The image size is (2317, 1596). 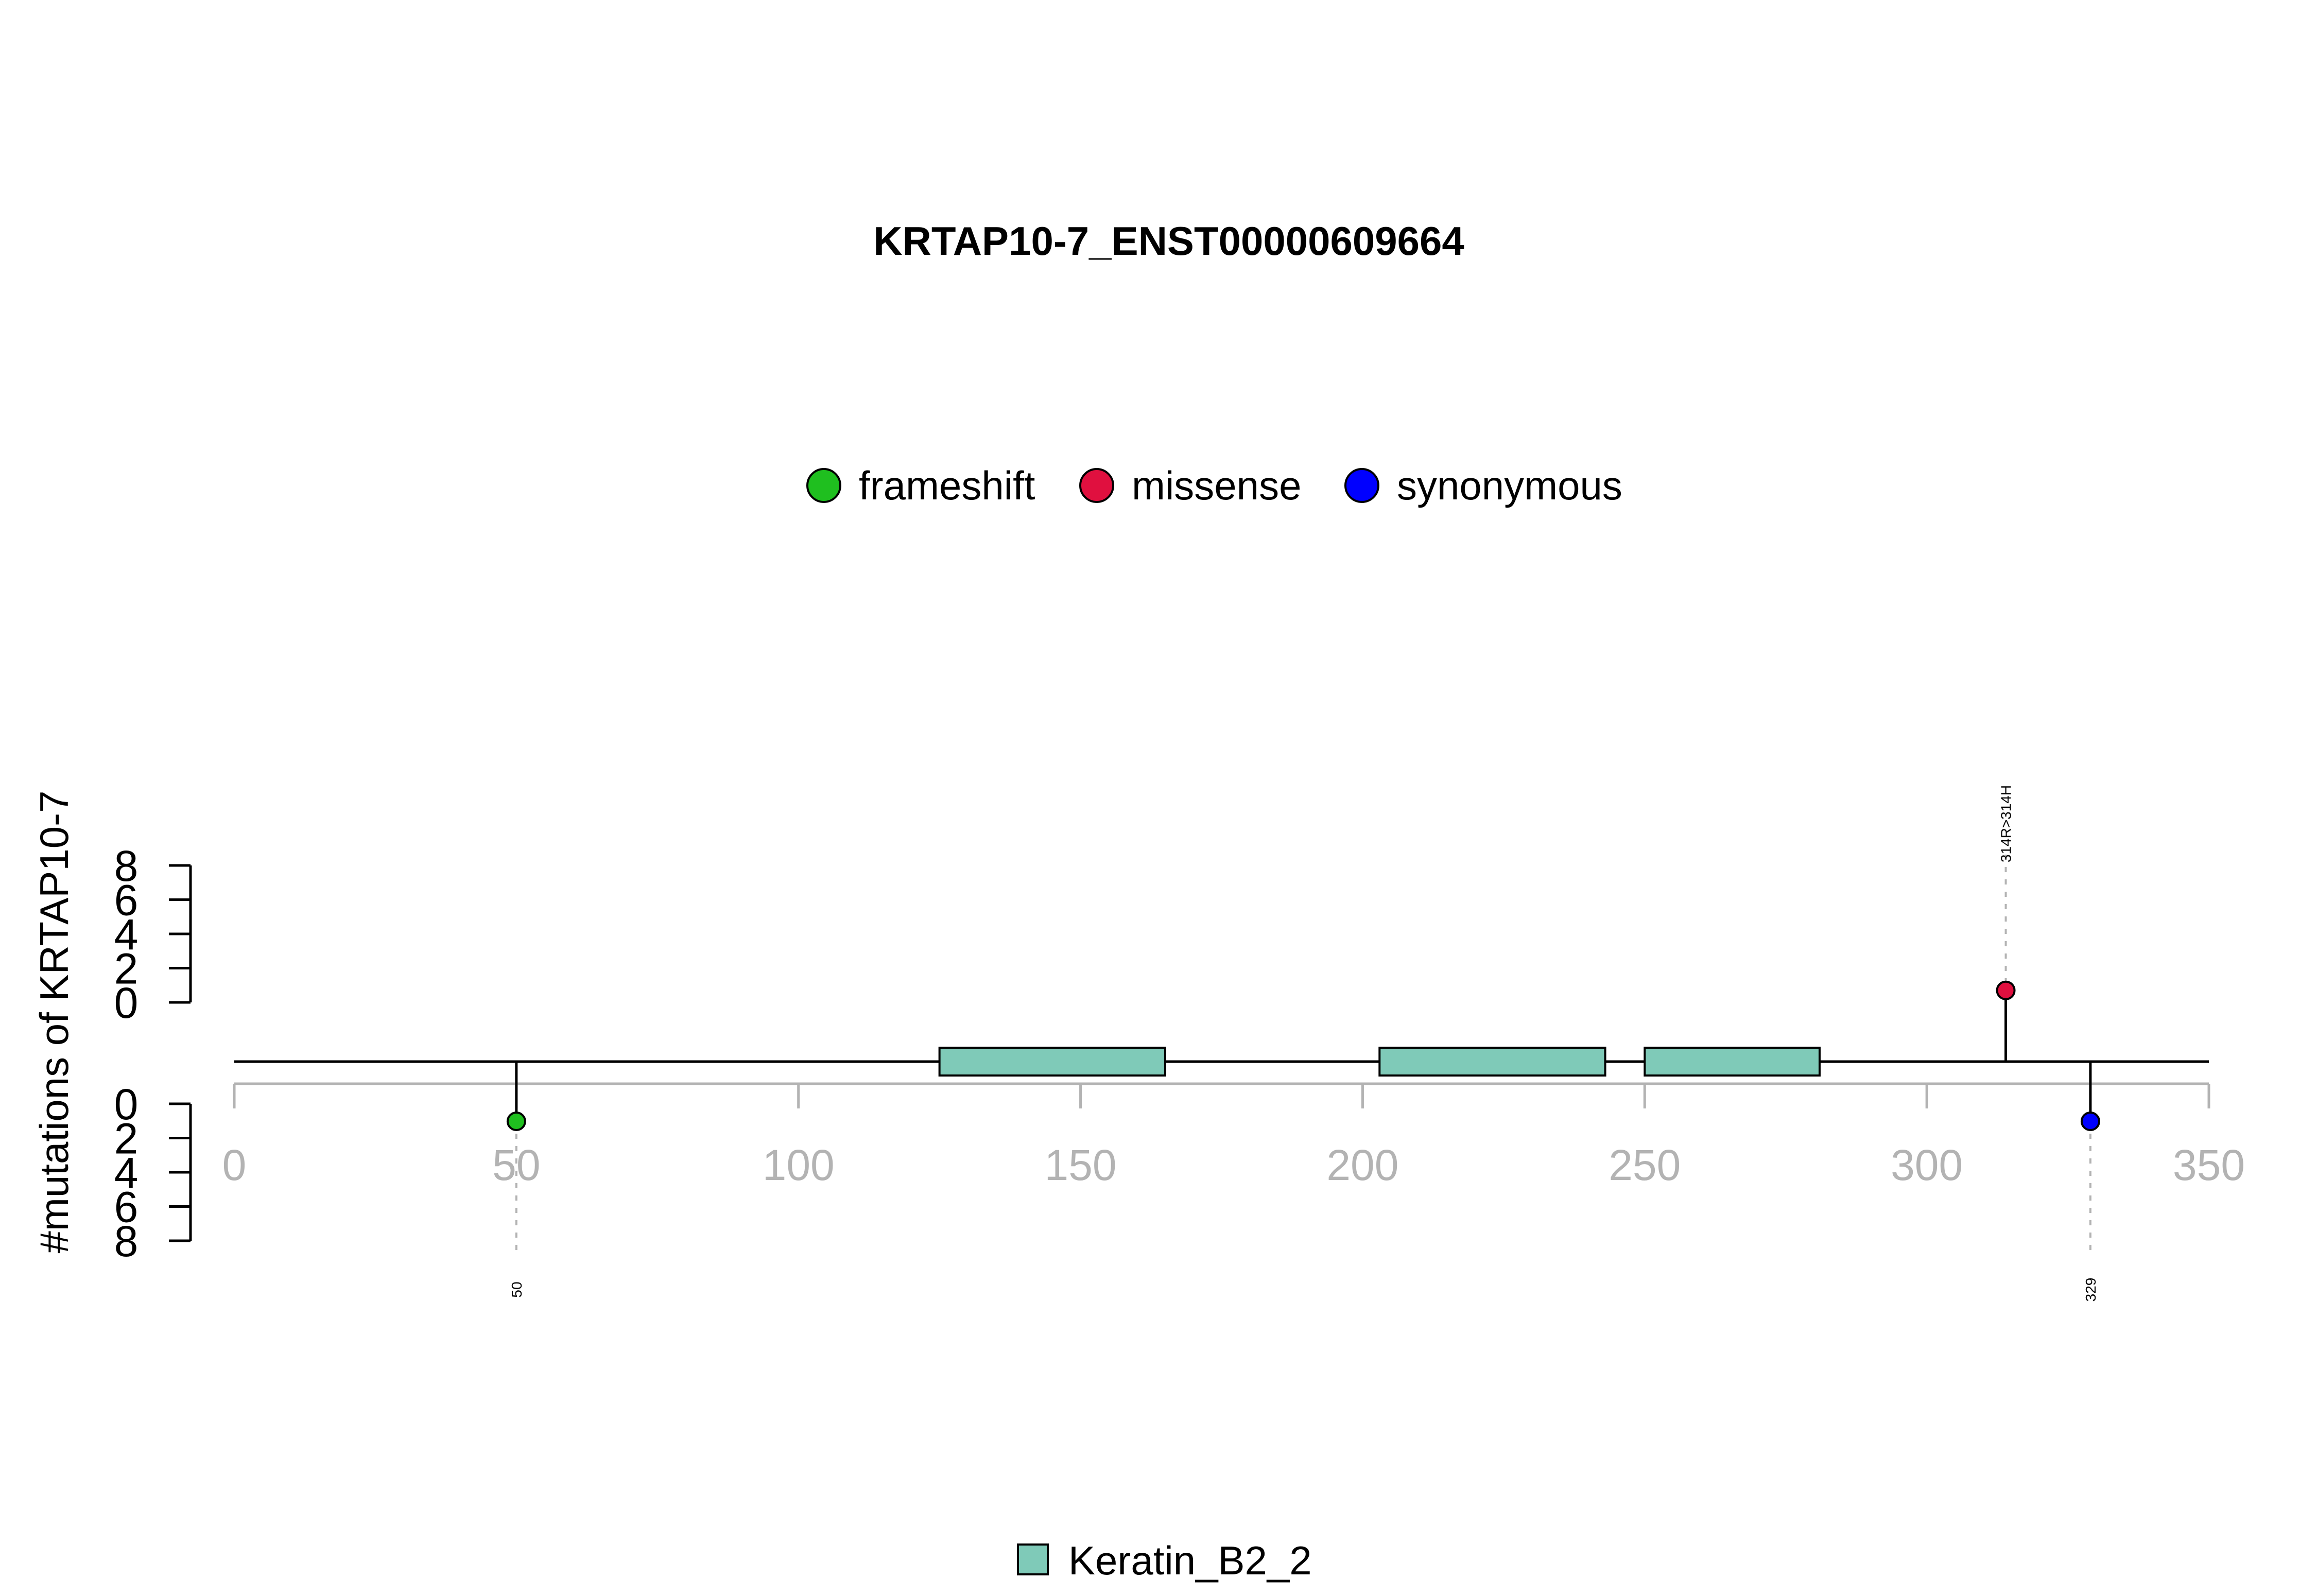 I want to click on top-count-axis-tick-label: 2, so click(x=126, y=969).